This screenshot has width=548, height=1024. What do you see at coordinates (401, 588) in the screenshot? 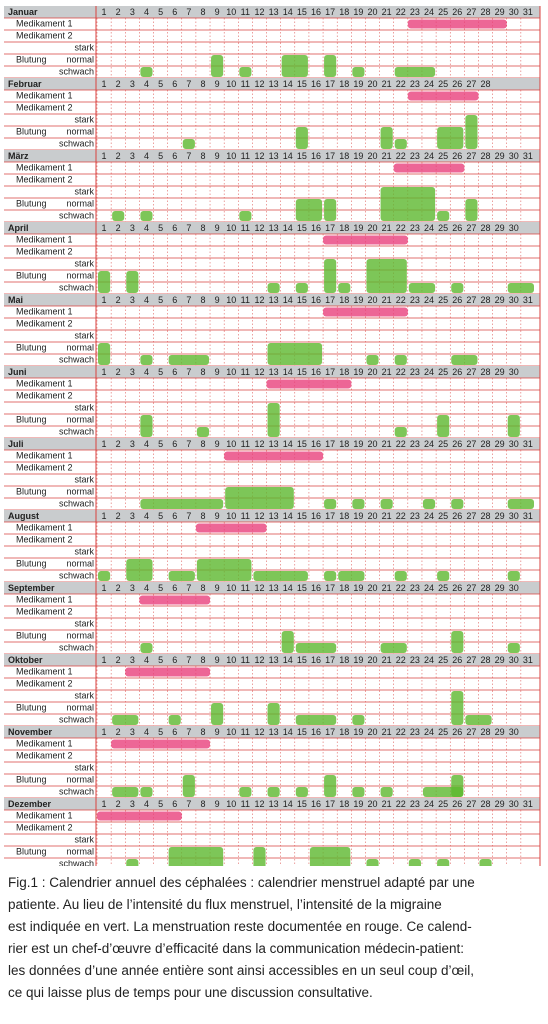
I see `day-number: 22` at bounding box center [401, 588].